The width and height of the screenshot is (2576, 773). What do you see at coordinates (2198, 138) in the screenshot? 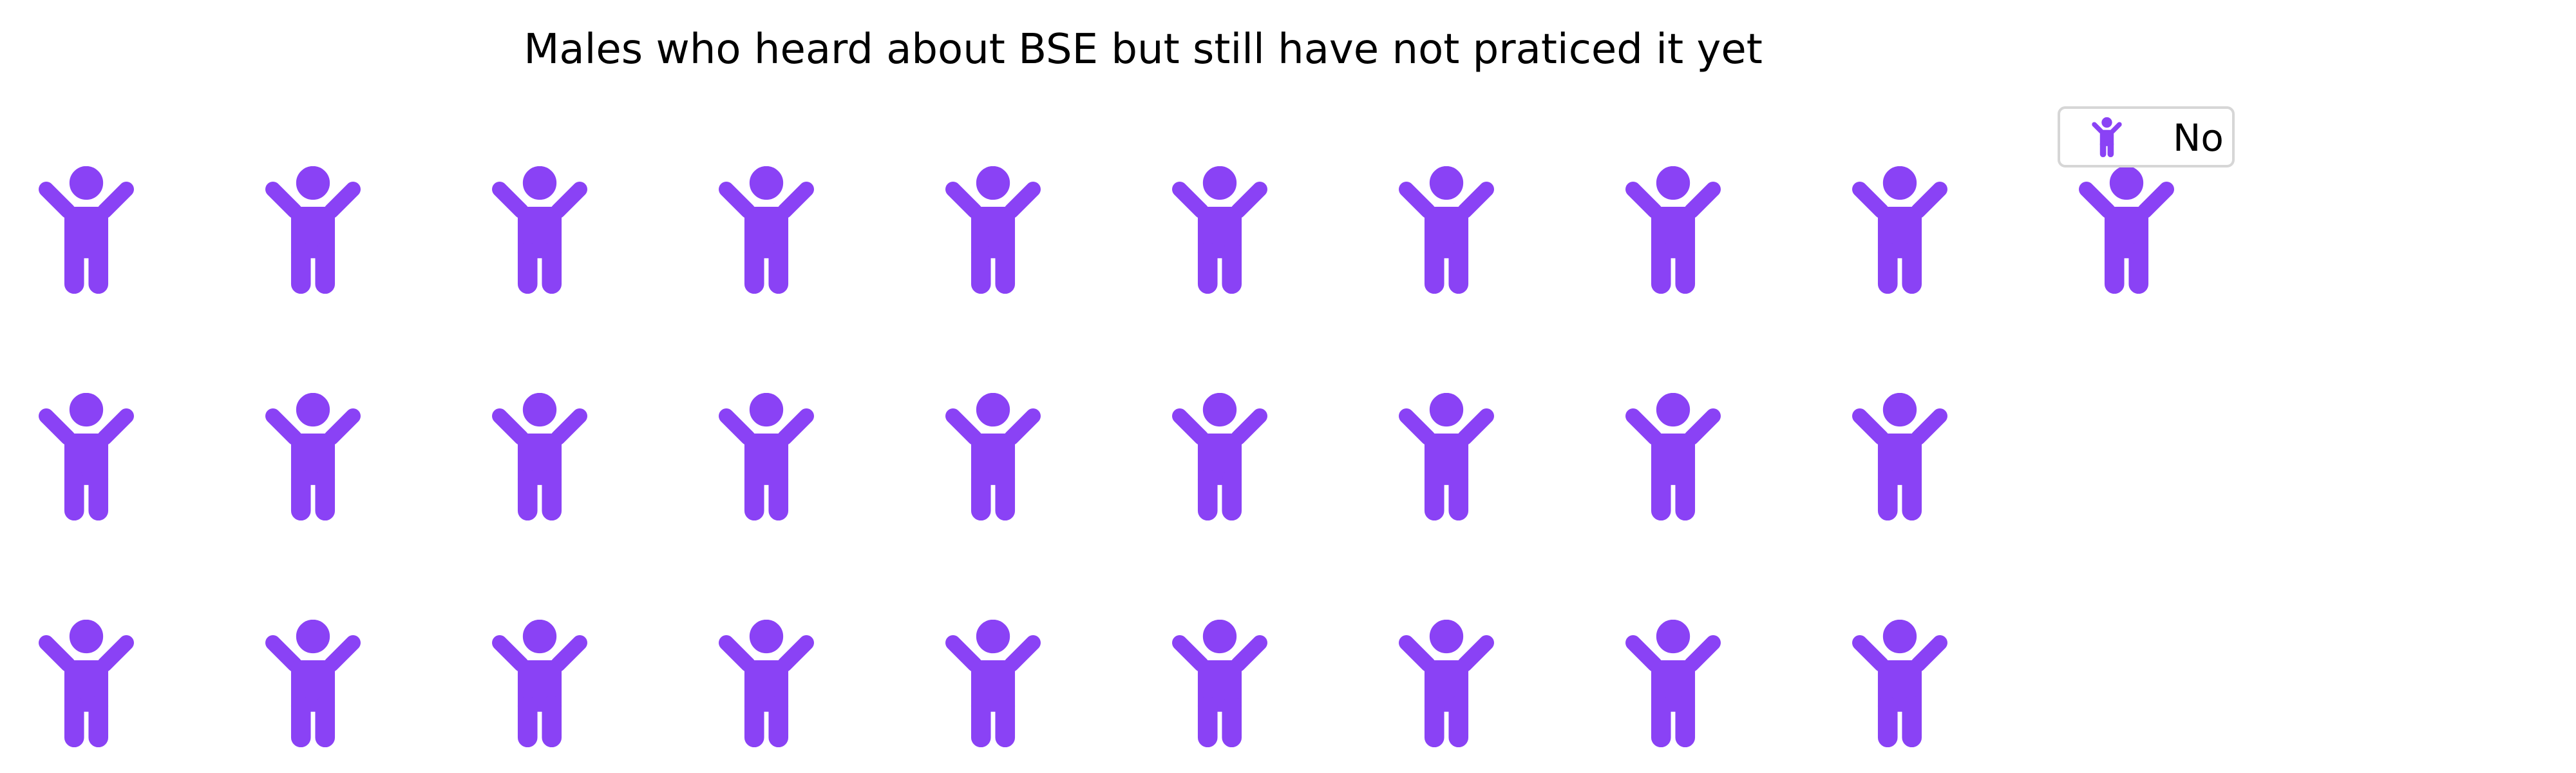
I see `legend-label-no: No` at bounding box center [2198, 138].